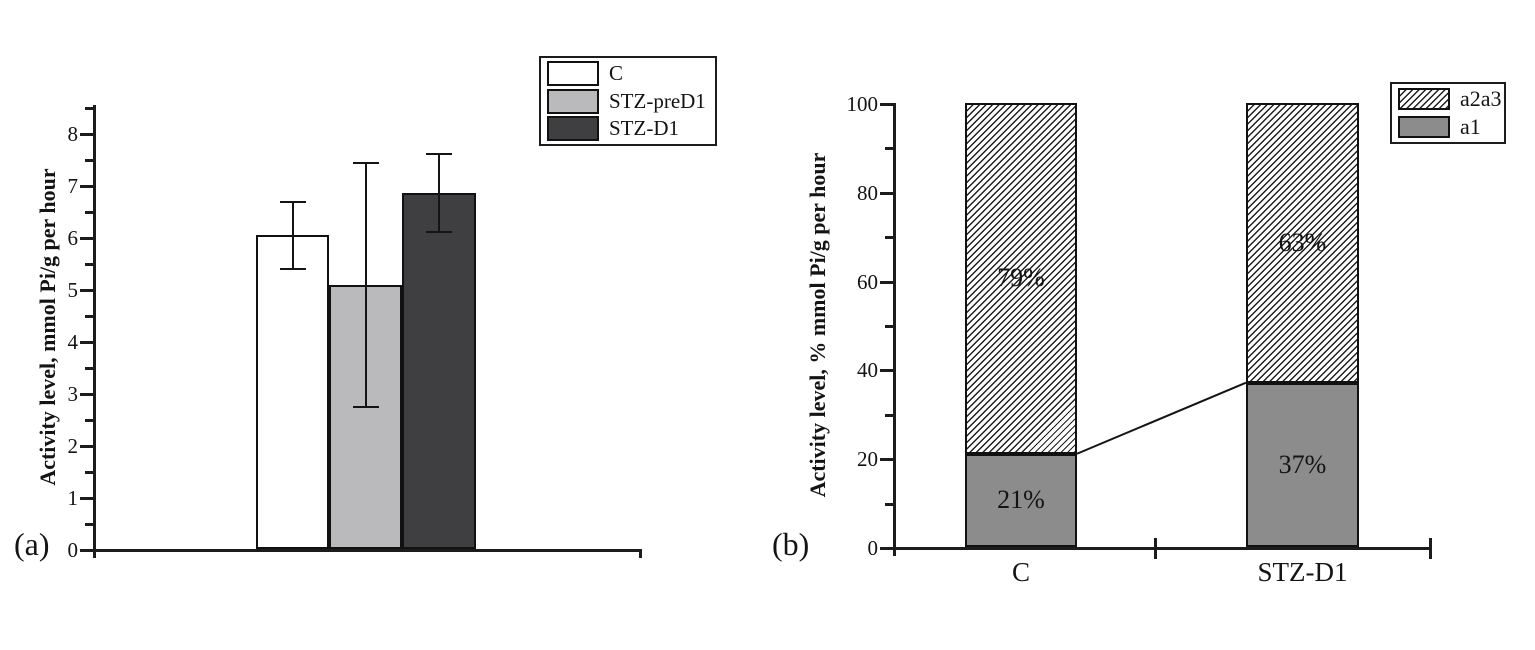  I want to click on x-category-label-c: C, so click(1020, 572).